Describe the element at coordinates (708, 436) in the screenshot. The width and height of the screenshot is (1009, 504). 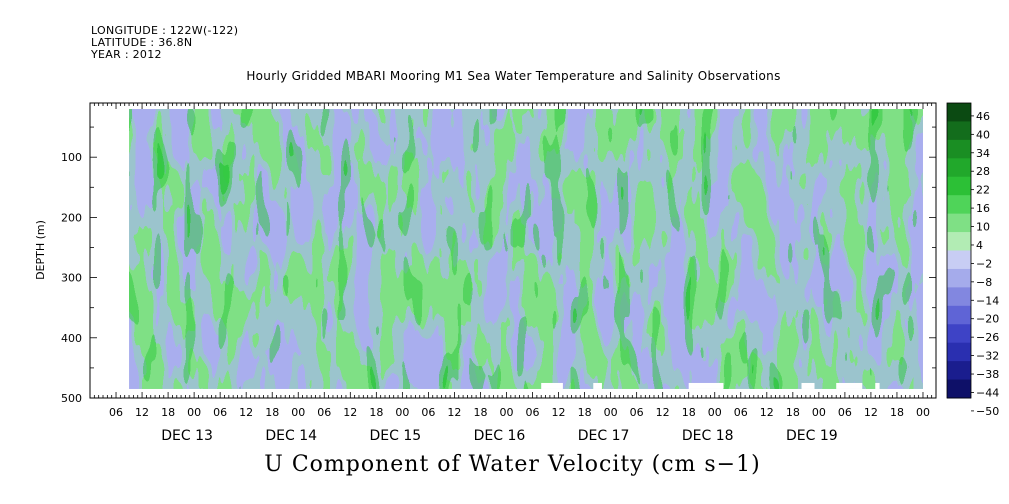
I see `x-day-label: DEC 18` at that location.